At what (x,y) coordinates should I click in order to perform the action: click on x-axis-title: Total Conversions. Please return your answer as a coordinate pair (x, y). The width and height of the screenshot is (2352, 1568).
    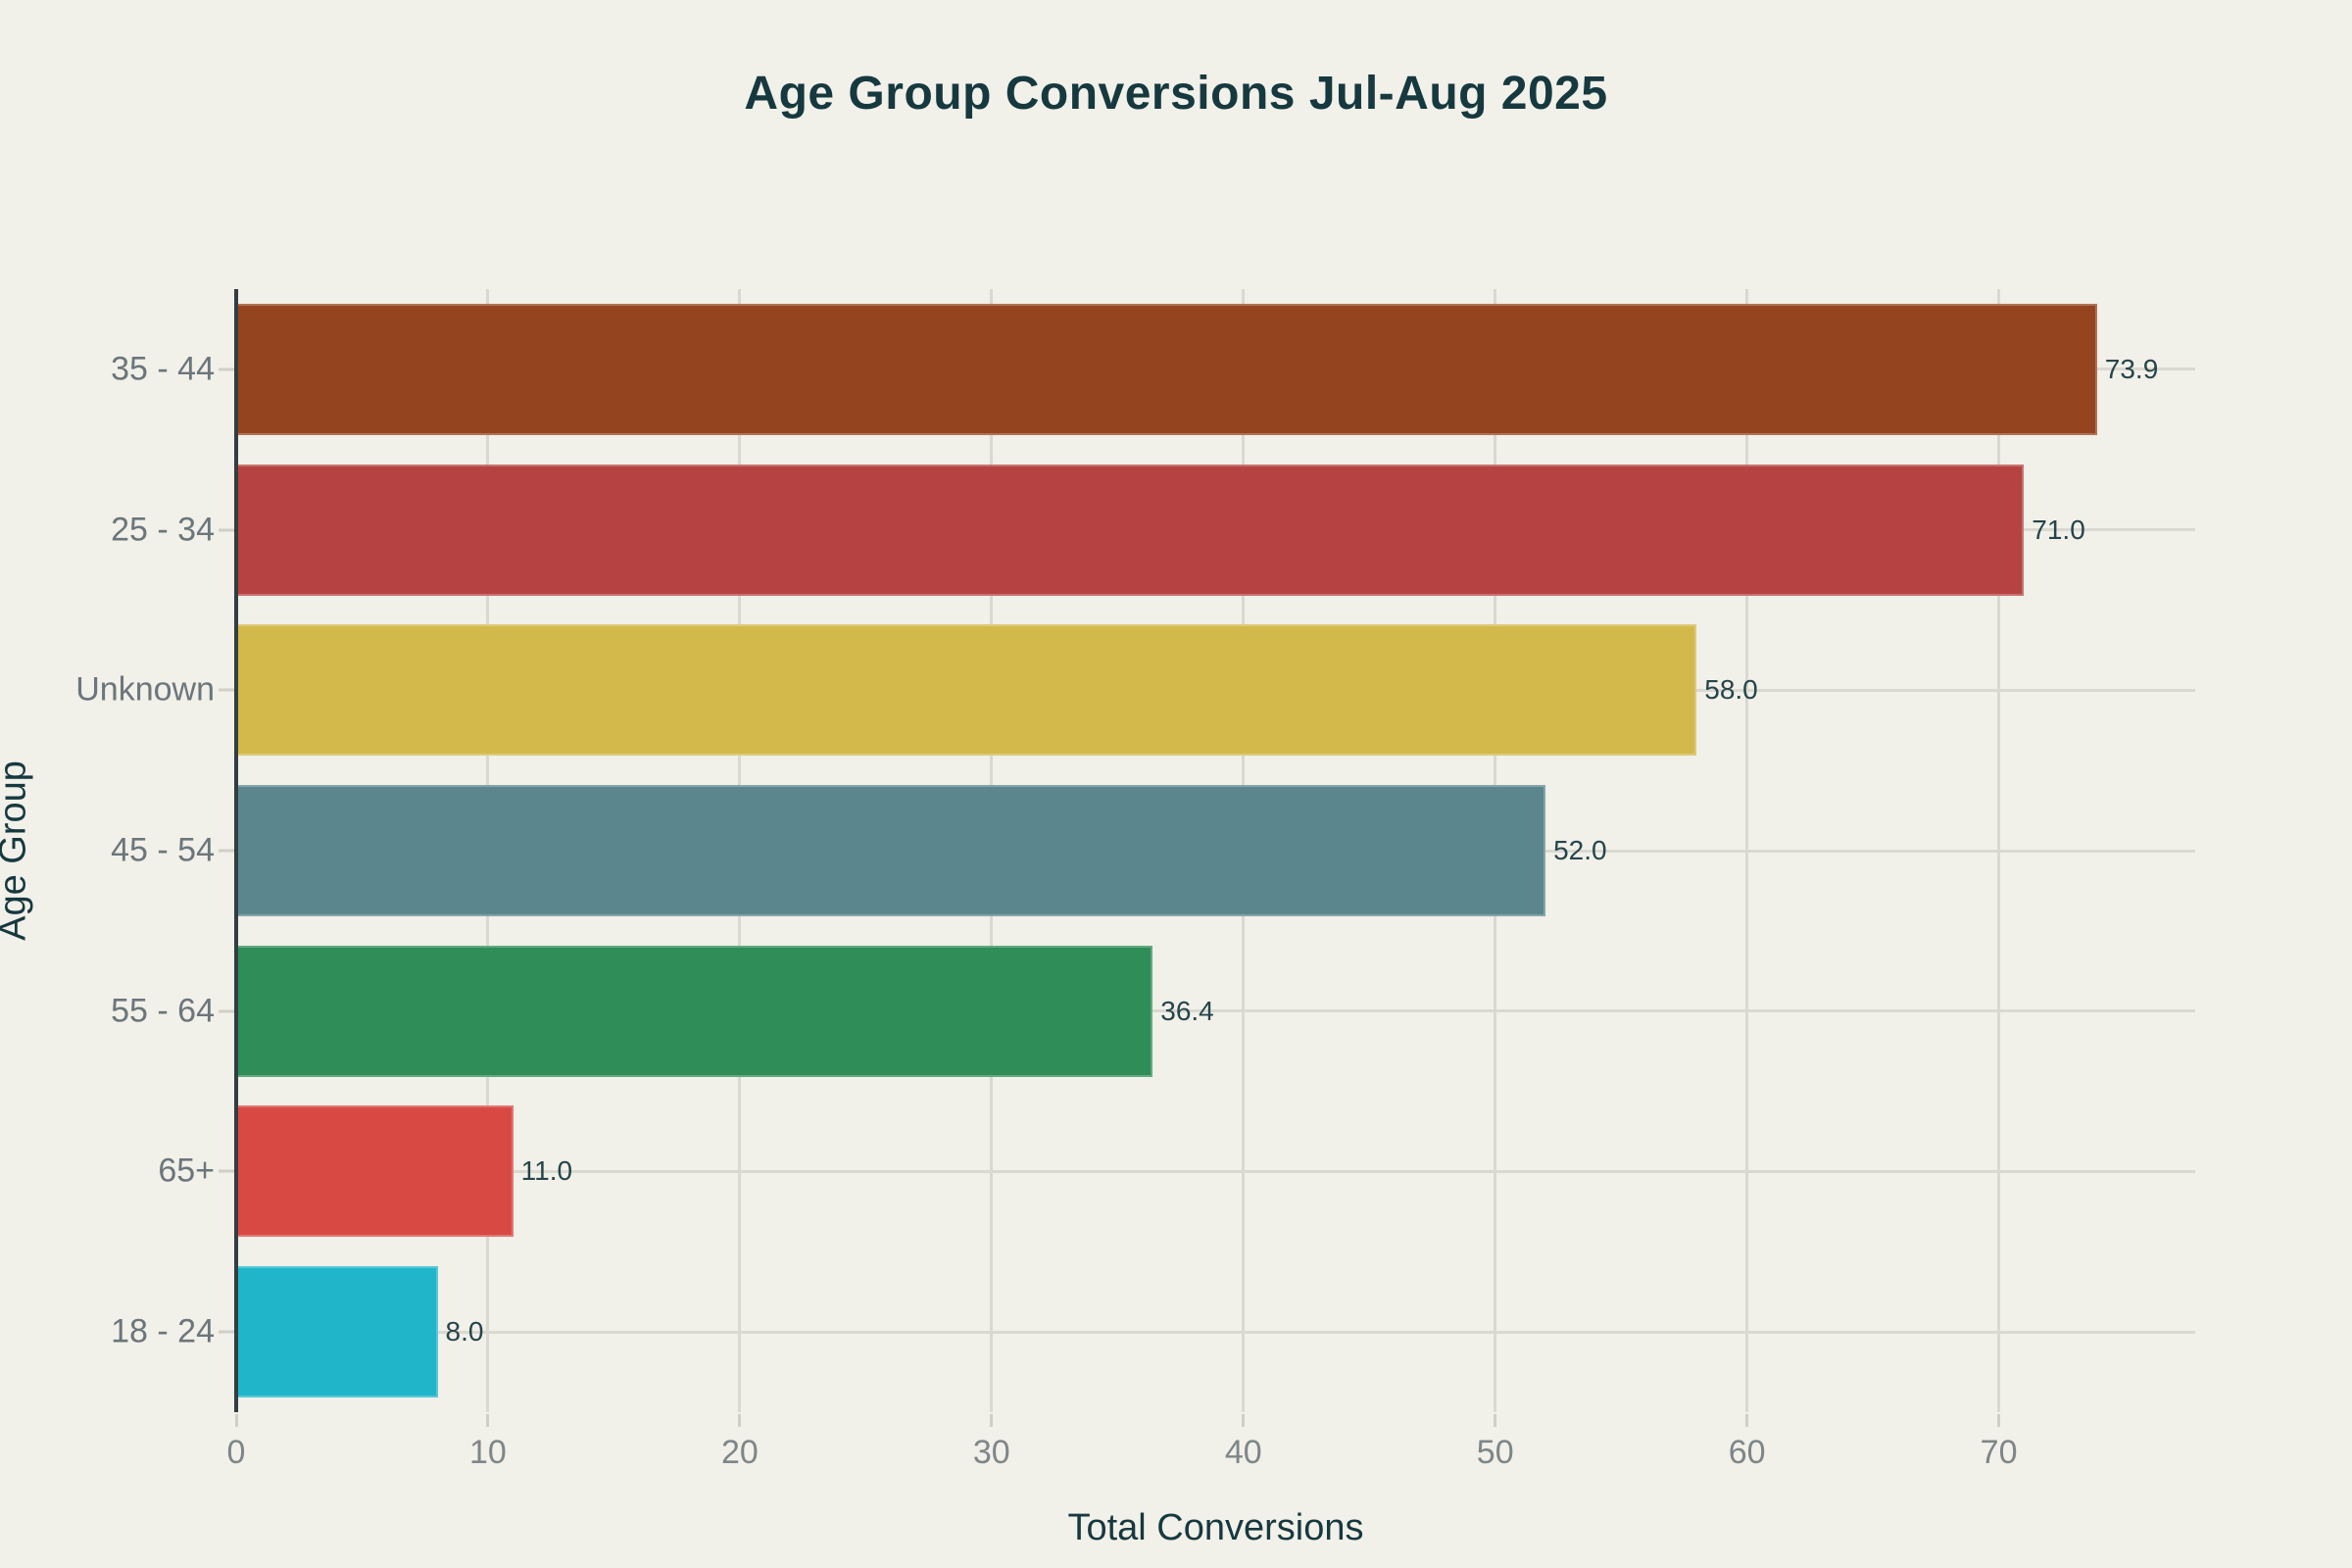
    Looking at the image, I should click on (1215, 1527).